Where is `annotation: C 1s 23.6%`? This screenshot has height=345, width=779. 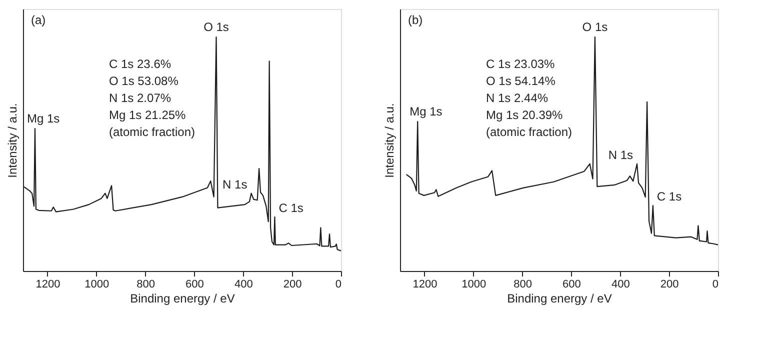
annotation: C 1s 23.6% is located at coordinates (140, 64).